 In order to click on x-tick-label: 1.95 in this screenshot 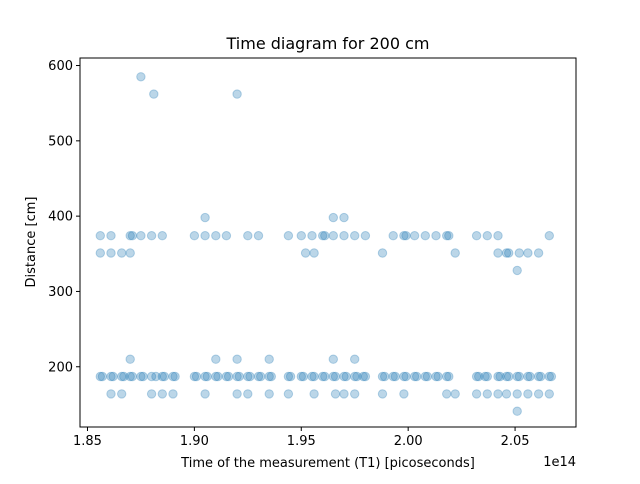, I will do `click(301, 441)`.